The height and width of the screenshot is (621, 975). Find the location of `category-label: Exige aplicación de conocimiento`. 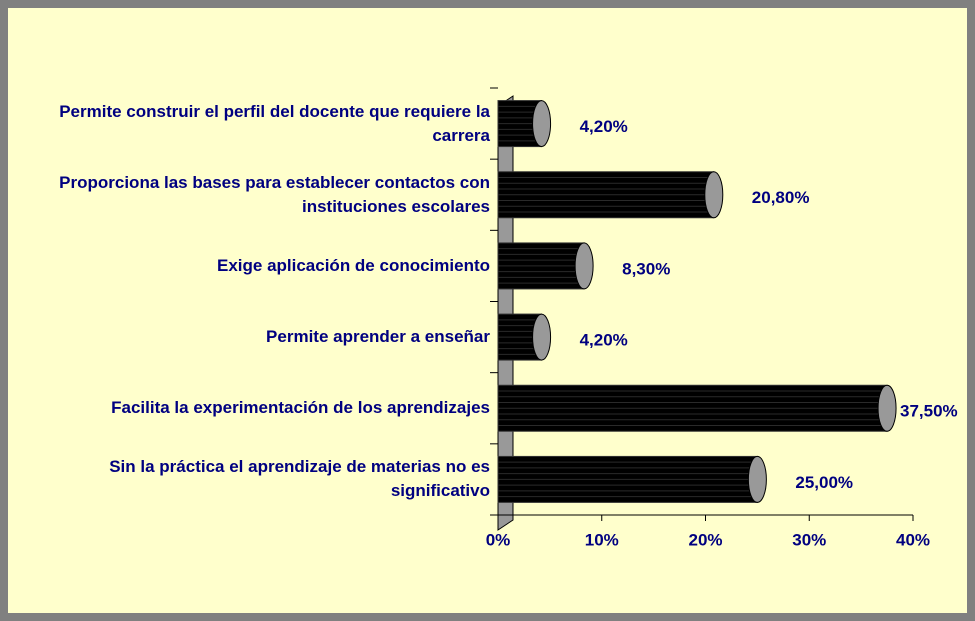

category-label: Exige aplicación de conocimiento is located at coordinates (353, 265).